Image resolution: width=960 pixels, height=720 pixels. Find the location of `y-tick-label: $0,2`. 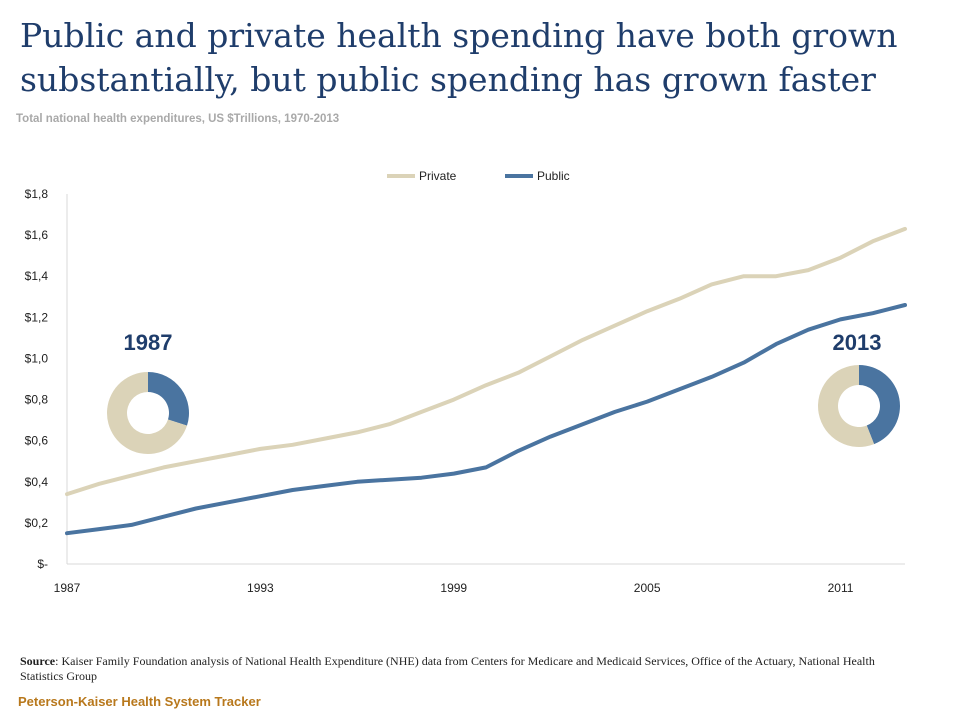

y-tick-label: $0,2 is located at coordinates (37, 523).